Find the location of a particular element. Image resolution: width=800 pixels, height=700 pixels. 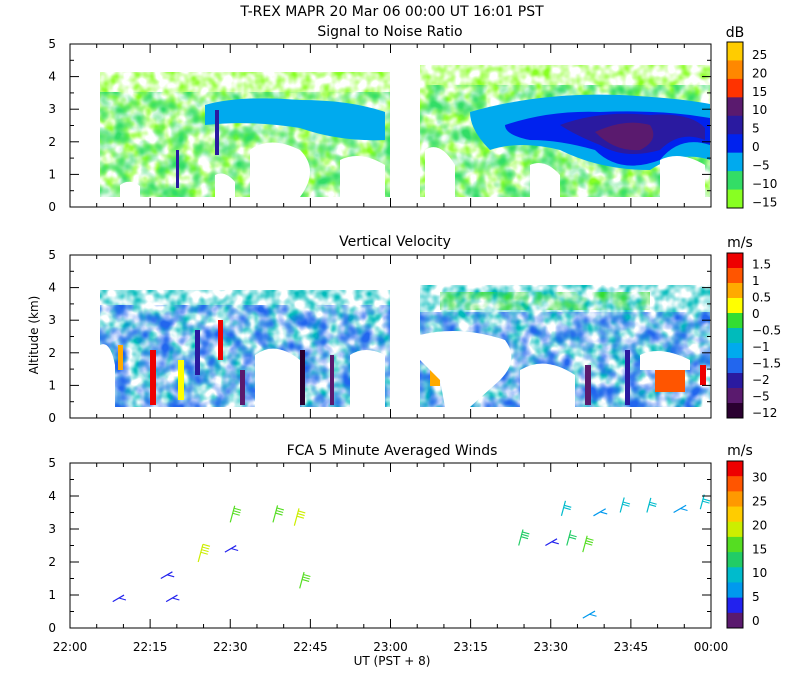

y-tick-label: 4 is located at coordinates (52, 288).